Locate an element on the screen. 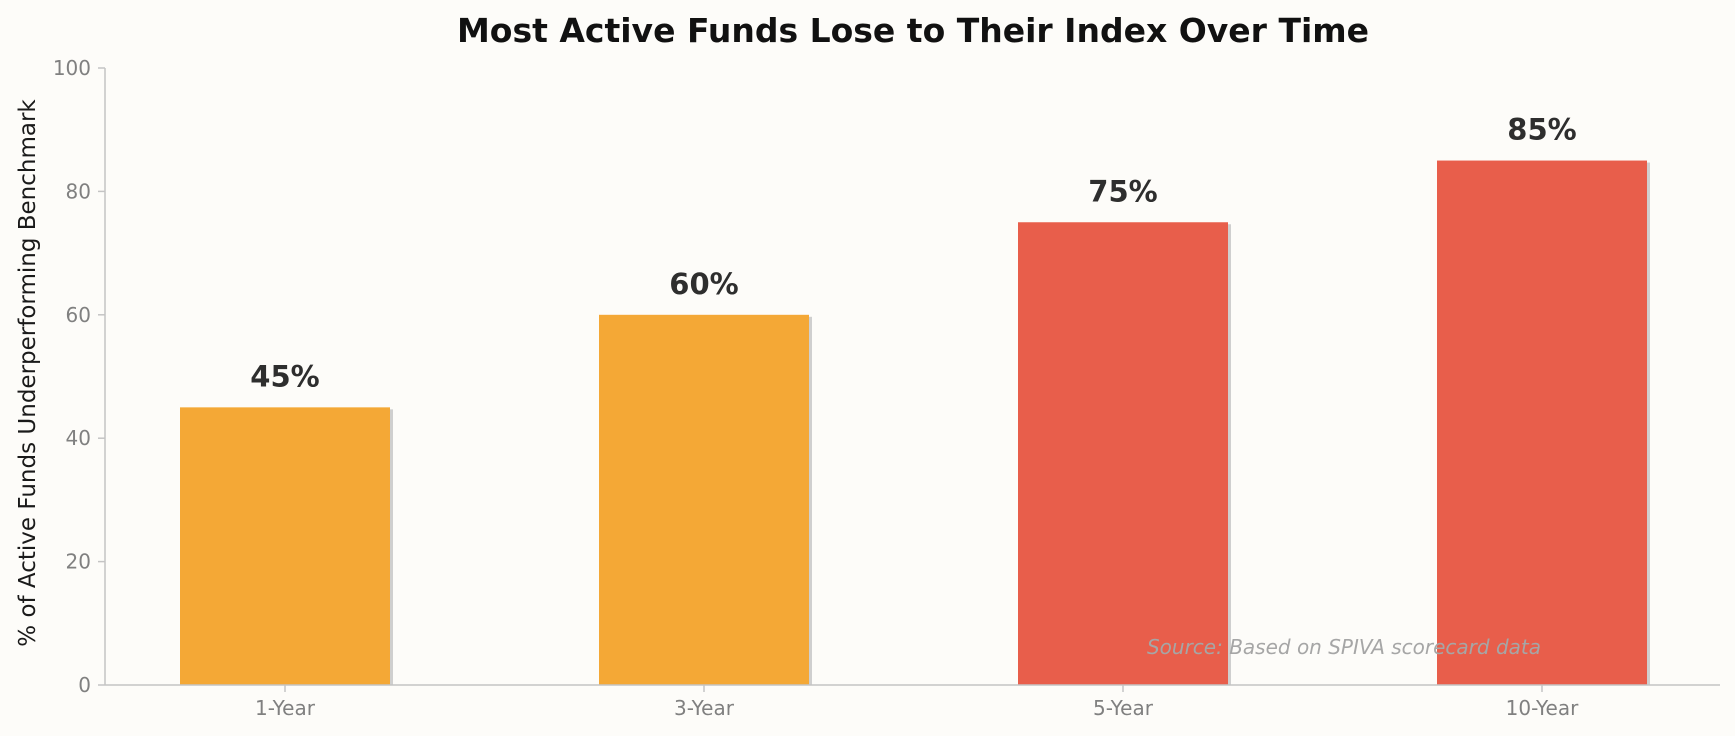 This screenshot has height=736, width=1735. bar-3-year is located at coordinates (704, 499).